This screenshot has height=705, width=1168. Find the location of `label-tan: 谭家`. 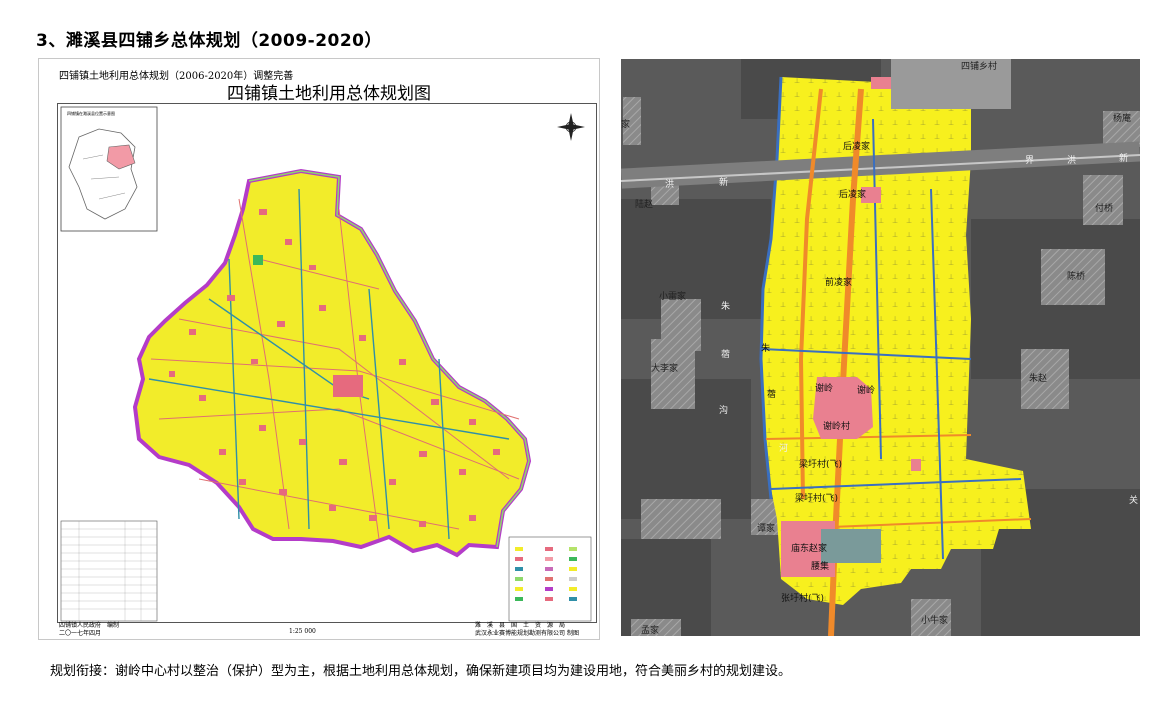

label-tan: 谭家 is located at coordinates (766, 529).